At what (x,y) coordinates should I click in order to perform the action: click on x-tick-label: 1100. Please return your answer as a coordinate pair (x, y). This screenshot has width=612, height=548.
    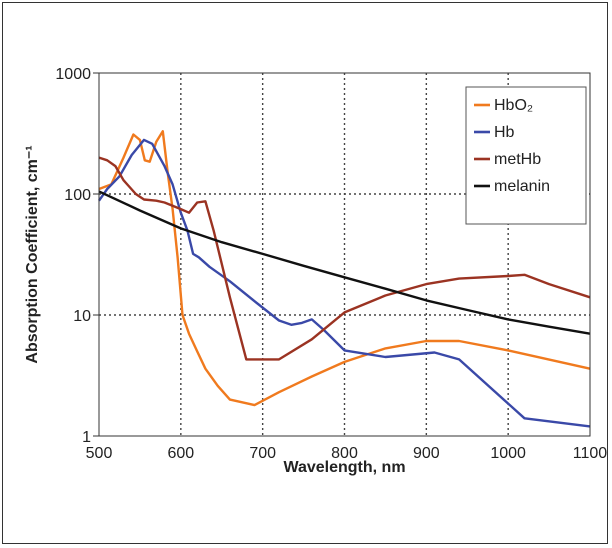
    Looking at the image, I should click on (590, 453).